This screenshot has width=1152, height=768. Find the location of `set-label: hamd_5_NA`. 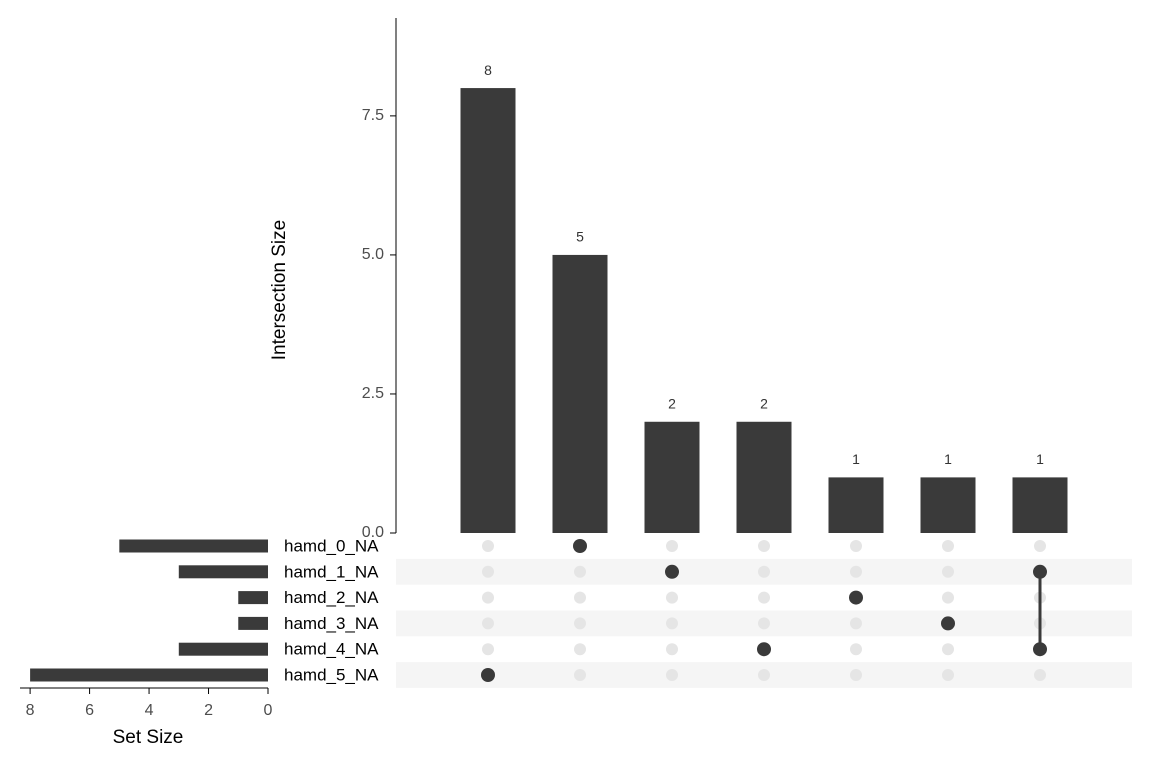

set-label: hamd_5_NA is located at coordinates (331, 674).